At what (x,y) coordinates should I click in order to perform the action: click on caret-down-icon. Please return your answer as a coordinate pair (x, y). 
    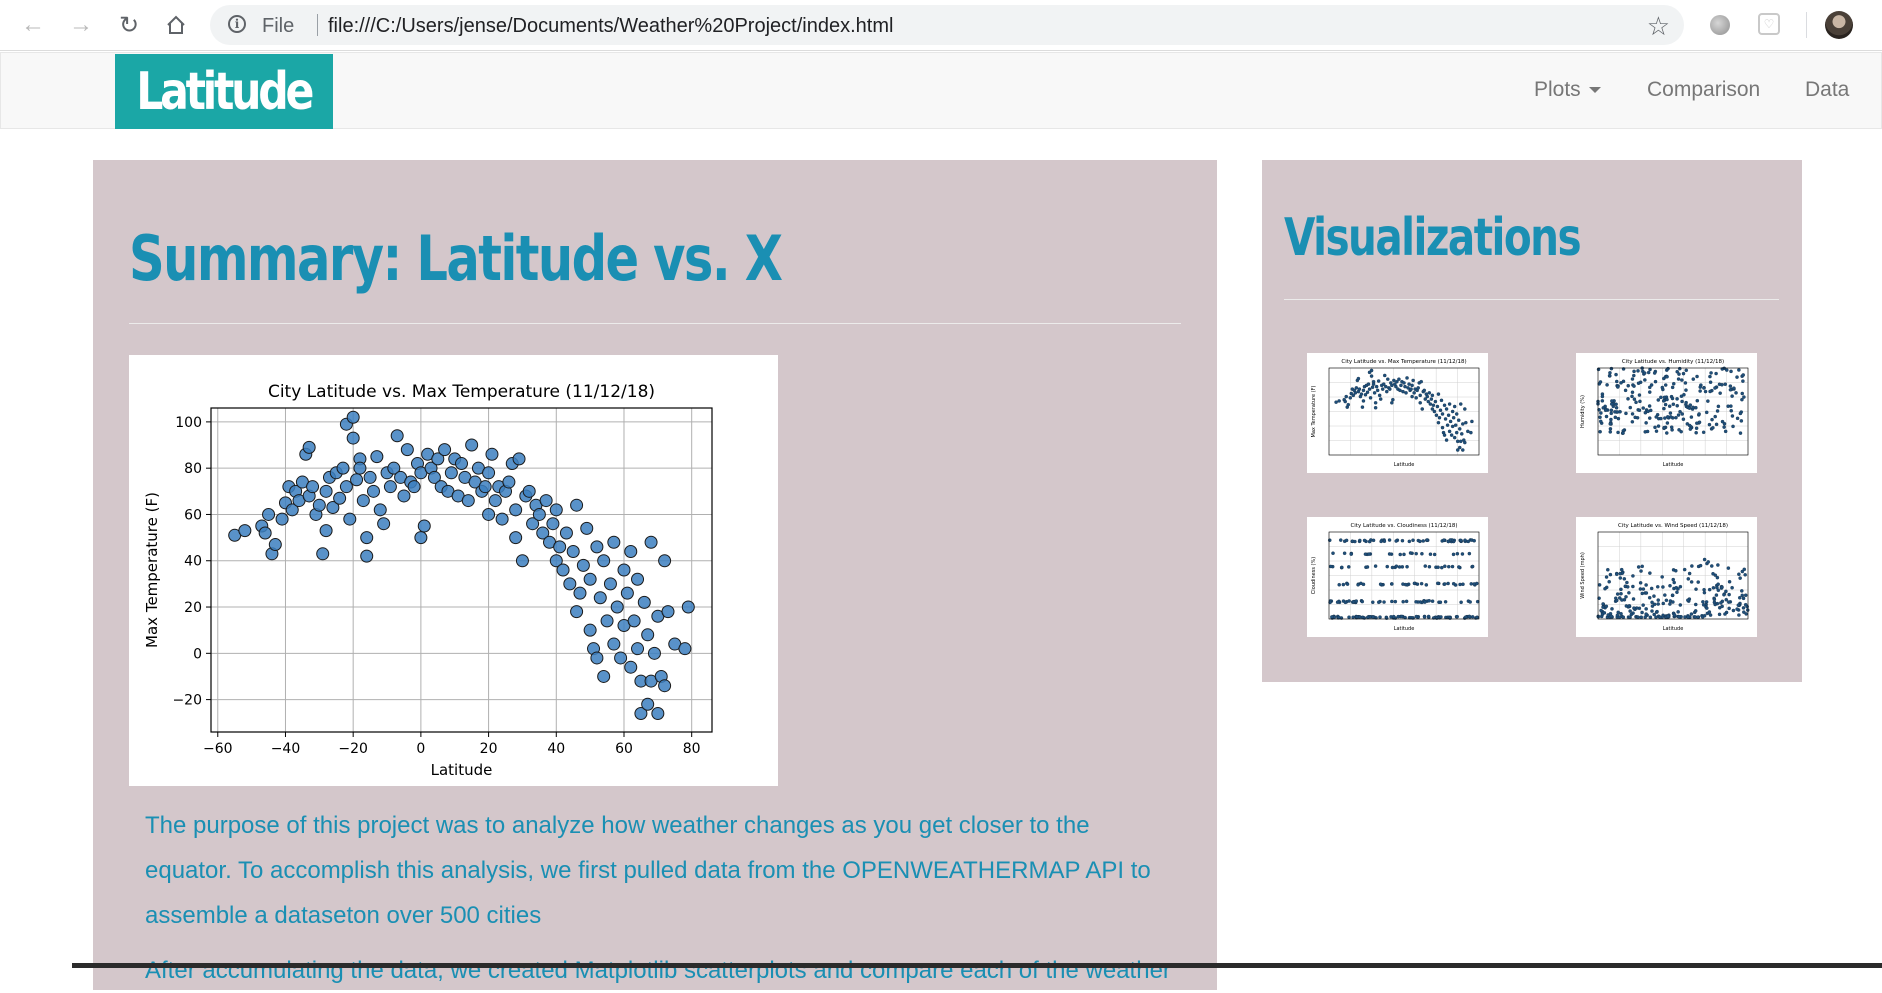
    Looking at the image, I should click on (1594, 90).